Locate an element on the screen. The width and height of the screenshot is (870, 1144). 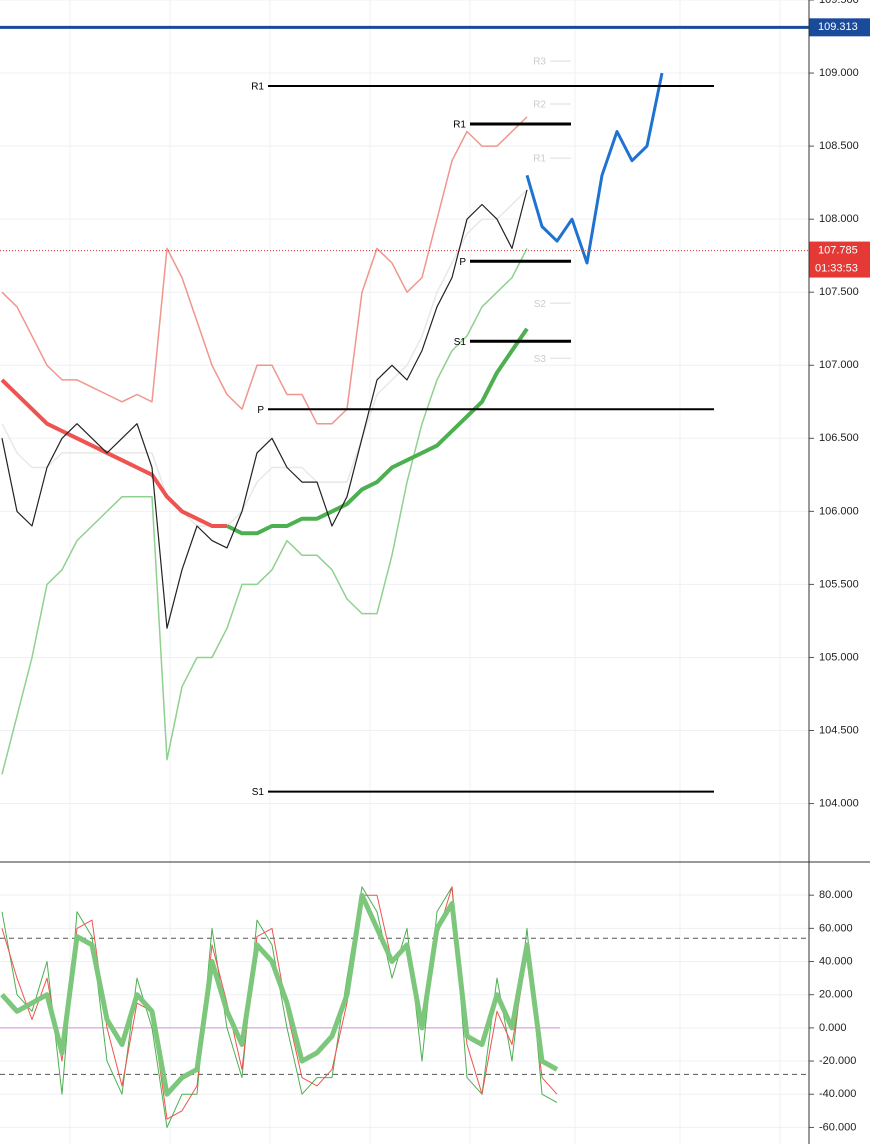
y-tick-label: -60.000 is located at coordinates (837, 1127).